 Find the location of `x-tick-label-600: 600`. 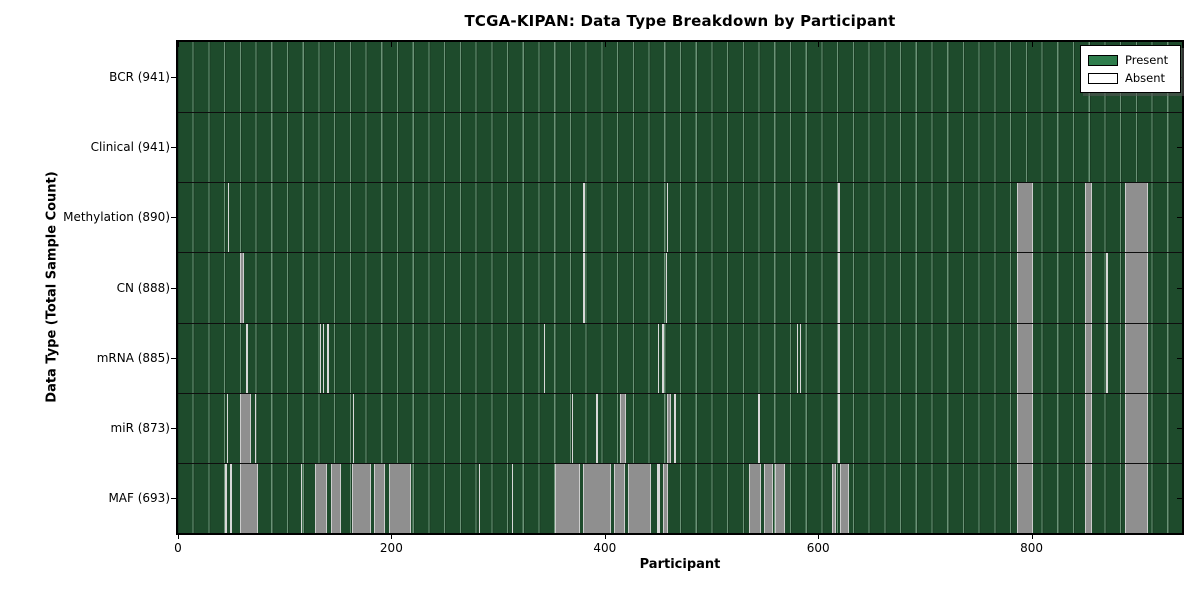

x-tick-label-600: 600 is located at coordinates (818, 548).